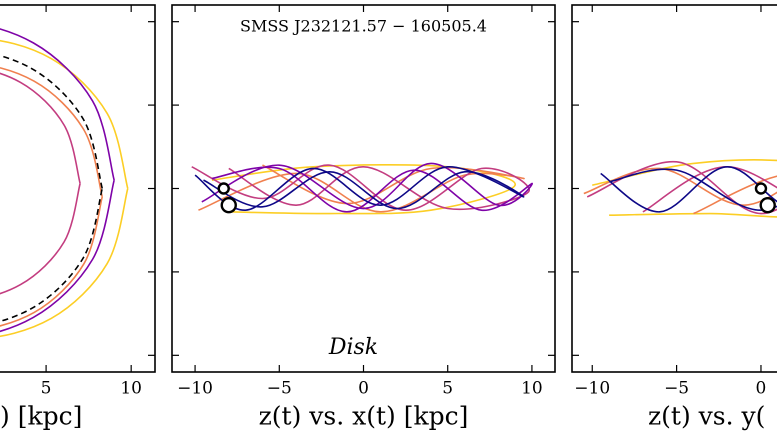  What do you see at coordinates (353, 347) in the screenshot?
I see `annotation: Disk` at bounding box center [353, 347].